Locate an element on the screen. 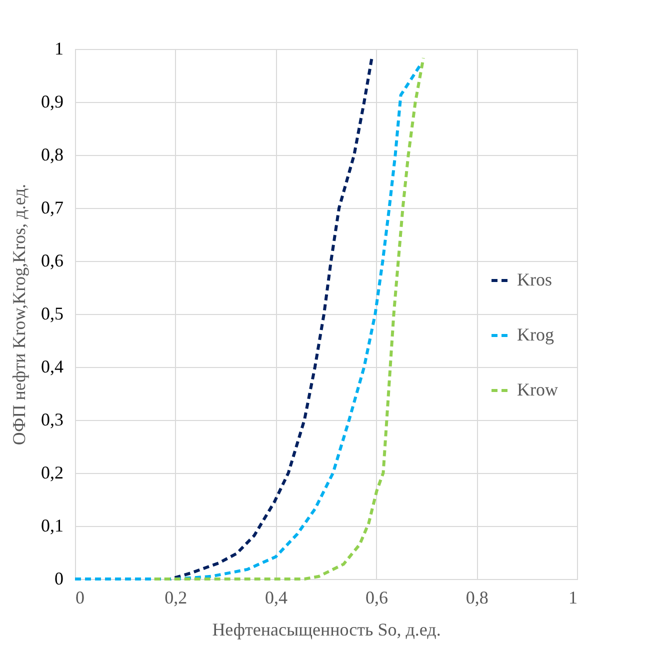  legend-label: Kros is located at coordinates (534, 280).